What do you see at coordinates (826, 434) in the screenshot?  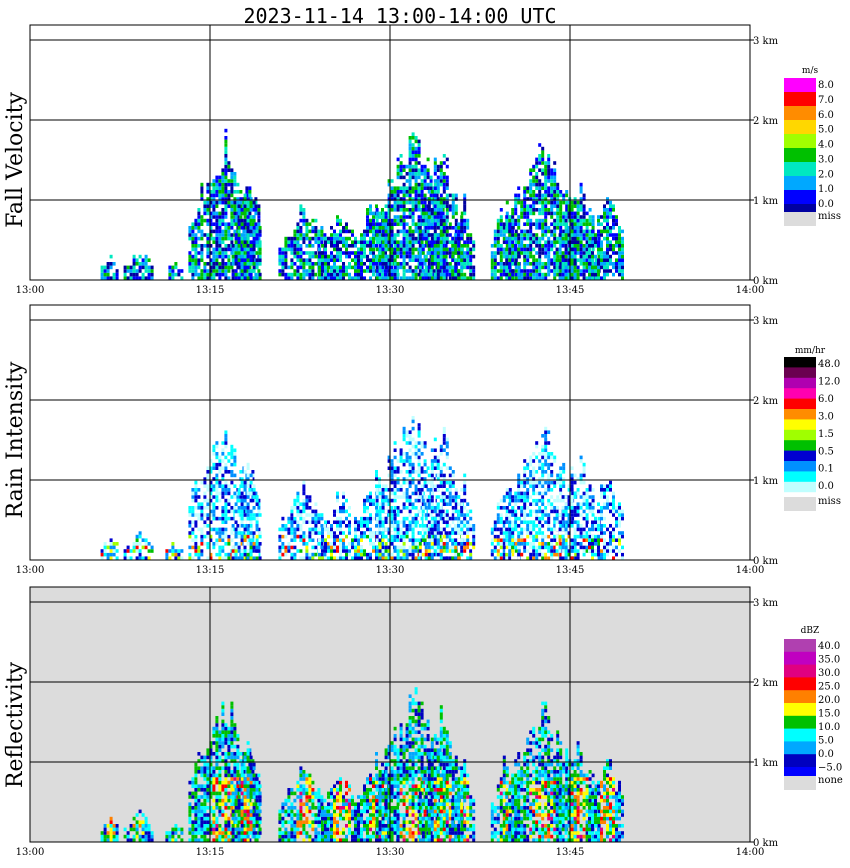 I see `colorbar-label: 1.5` at bounding box center [826, 434].